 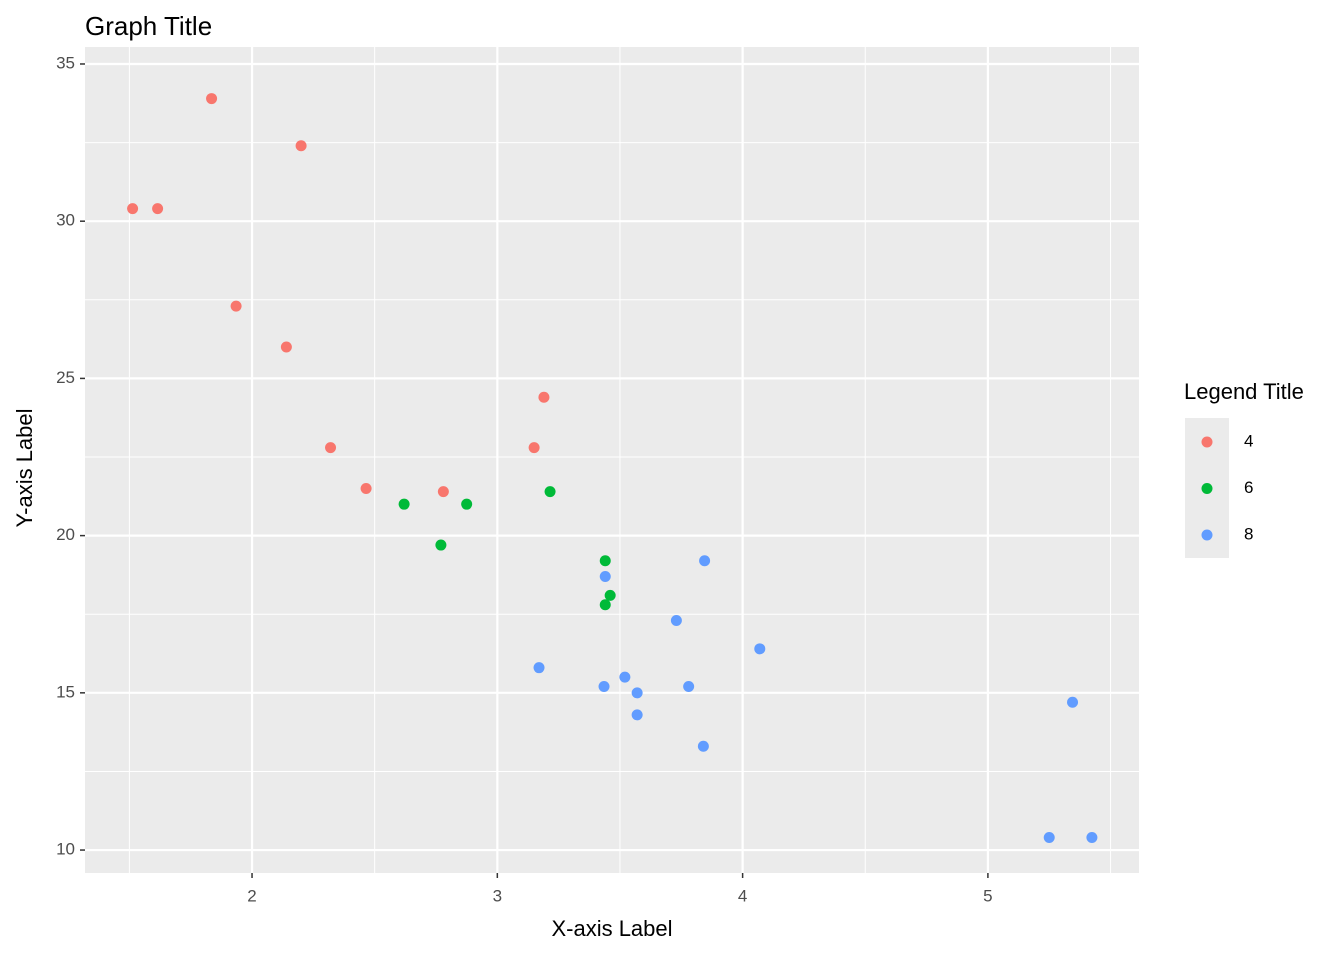 What do you see at coordinates (1248, 440) in the screenshot?
I see `legend-label: 4` at bounding box center [1248, 440].